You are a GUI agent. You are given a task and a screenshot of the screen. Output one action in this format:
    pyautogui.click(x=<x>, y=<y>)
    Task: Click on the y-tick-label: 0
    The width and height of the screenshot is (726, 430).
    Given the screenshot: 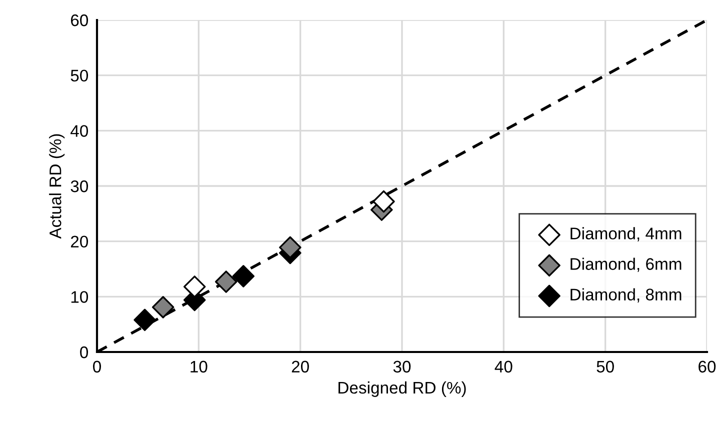 What is the action you would take?
    pyautogui.click(x=84, y=352)
    